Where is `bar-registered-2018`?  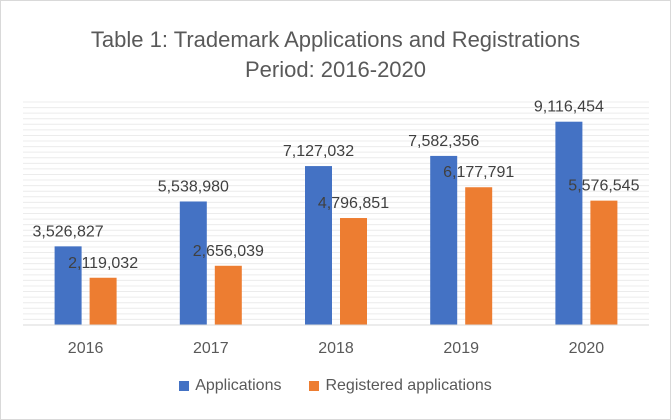 bar-registered-2018 is located at coordinates (353, 271).